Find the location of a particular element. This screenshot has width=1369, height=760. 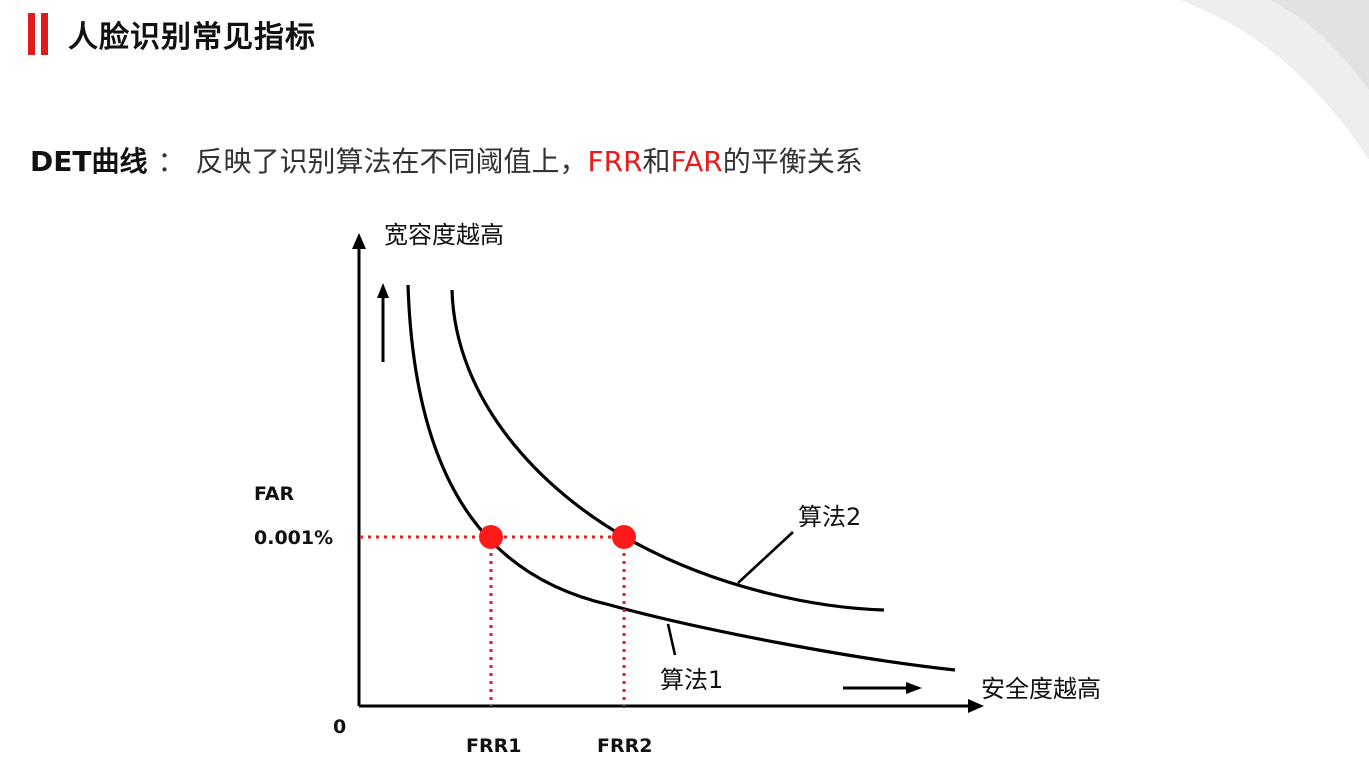

security-arrowhead is located at coordinates (914, 688).